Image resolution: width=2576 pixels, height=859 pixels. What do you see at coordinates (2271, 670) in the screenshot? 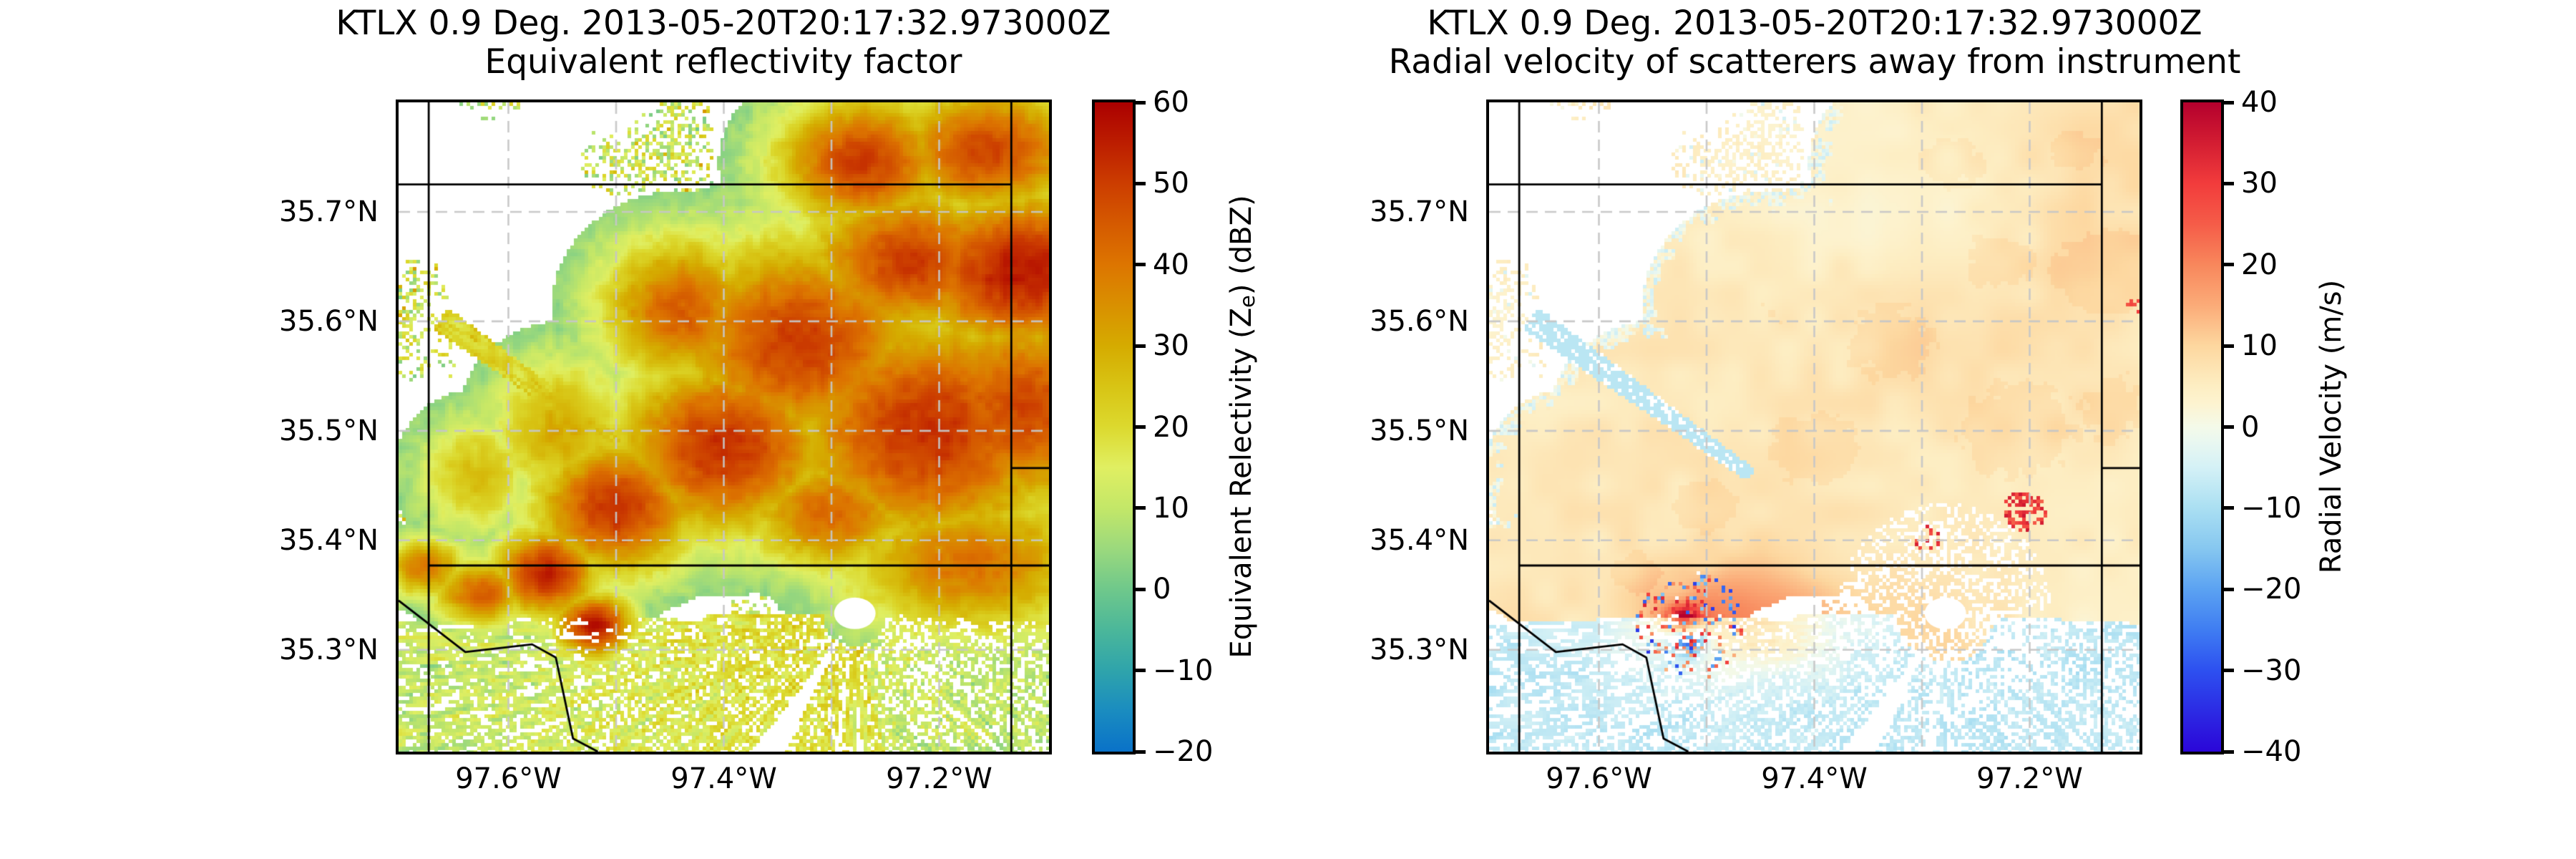
I see `colorbar-tick-label: −30` at bounding box center [2271, 670].